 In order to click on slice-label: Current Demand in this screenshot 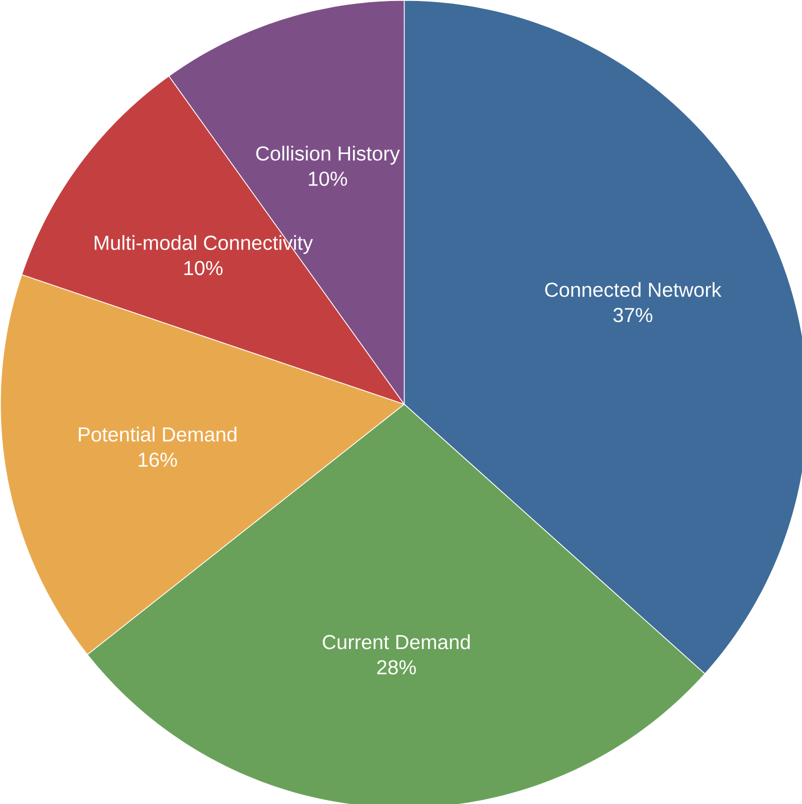, I will do `click(396, 642)`.